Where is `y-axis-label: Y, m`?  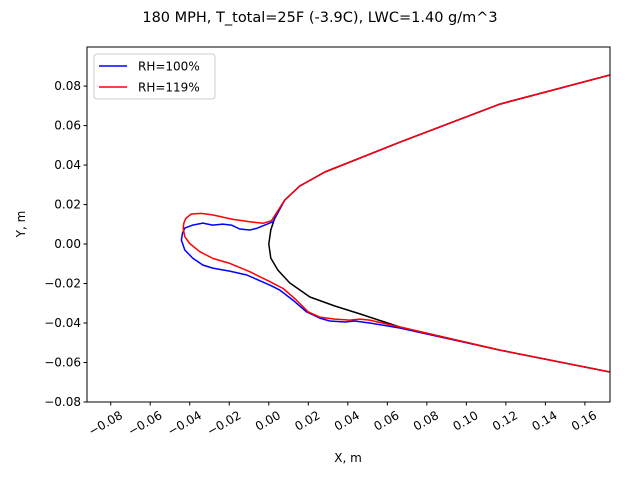 y-axis-label: Y, m is located at coordinates (21, 225).